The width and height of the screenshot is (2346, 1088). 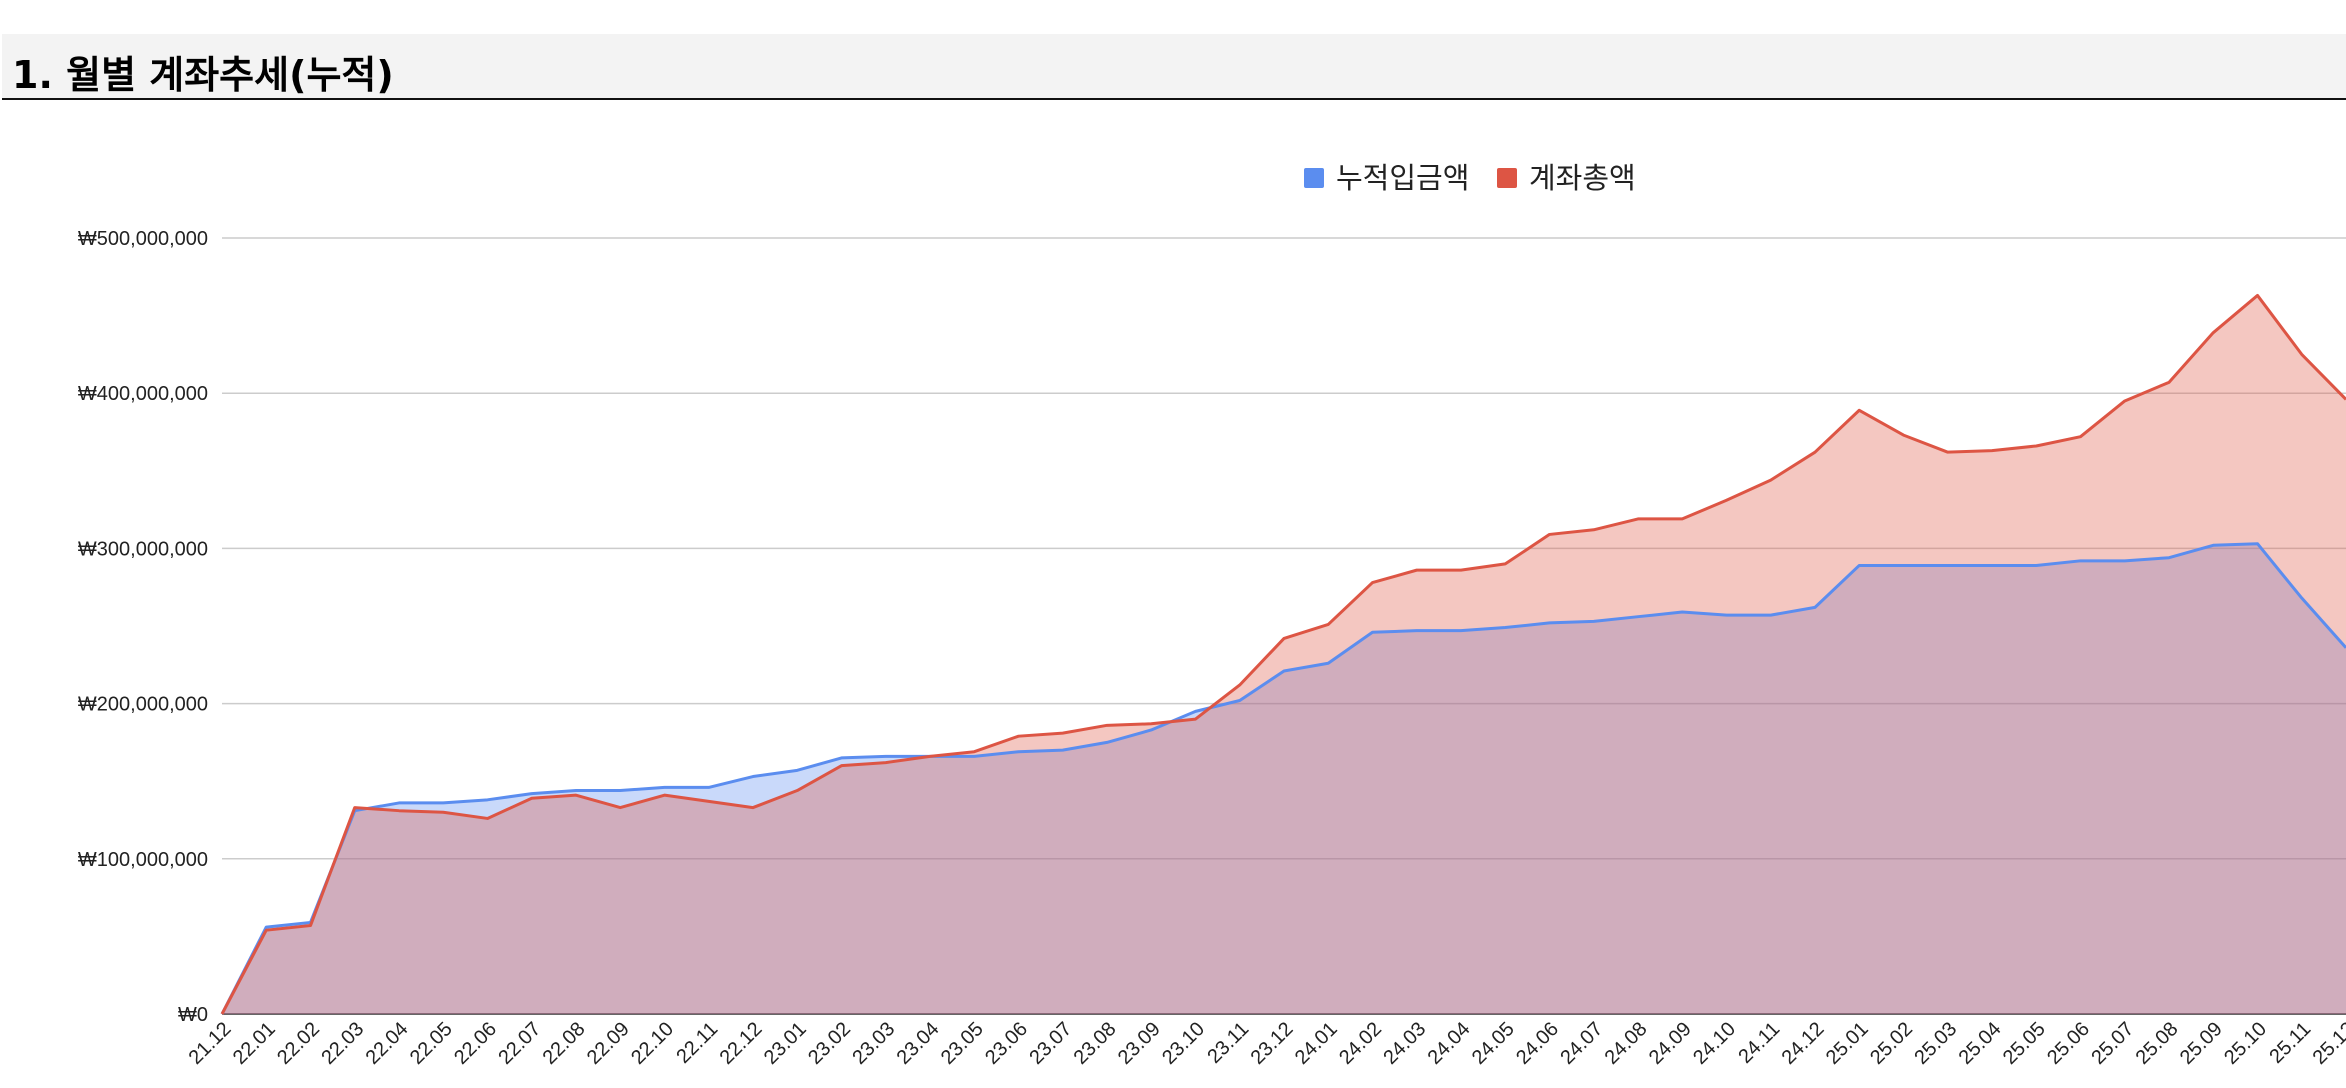 What do you see at coordinates (2245, 1043) in the screenshot?
I see `x-tick-label: 25.10` at bounding box center [2245, 1043].